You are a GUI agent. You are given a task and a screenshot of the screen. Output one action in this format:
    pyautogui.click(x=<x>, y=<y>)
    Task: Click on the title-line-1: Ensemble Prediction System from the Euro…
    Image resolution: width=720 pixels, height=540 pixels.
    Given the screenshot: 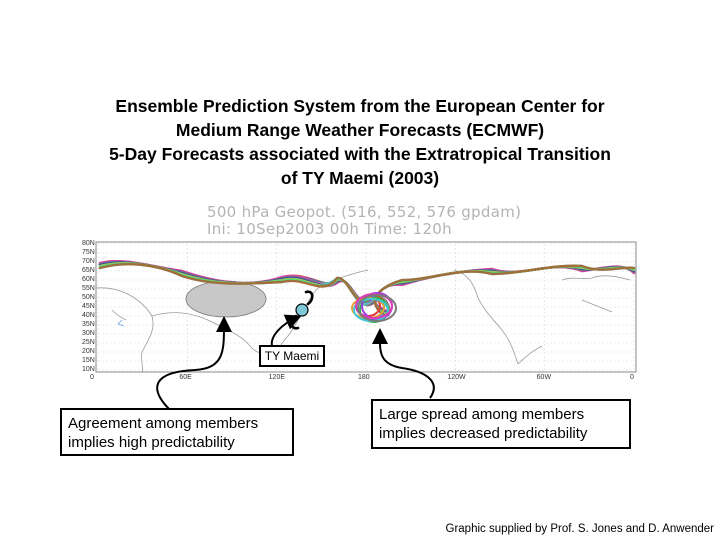 What is the action you would take?
    pyautogui.click(x=360, y=106)
    